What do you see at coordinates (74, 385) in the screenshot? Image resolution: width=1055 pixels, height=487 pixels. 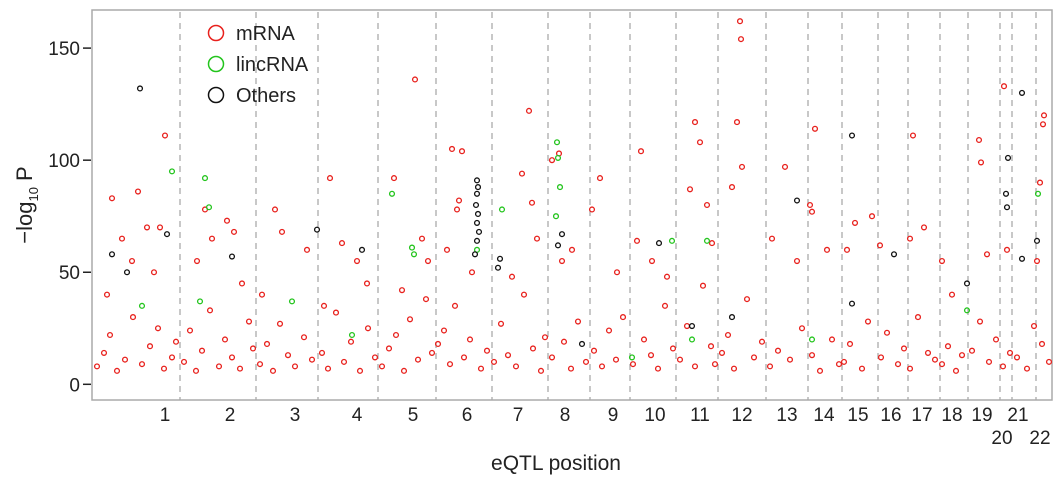 I see `y-tick-label: 0` at bounding box center [74, 385].